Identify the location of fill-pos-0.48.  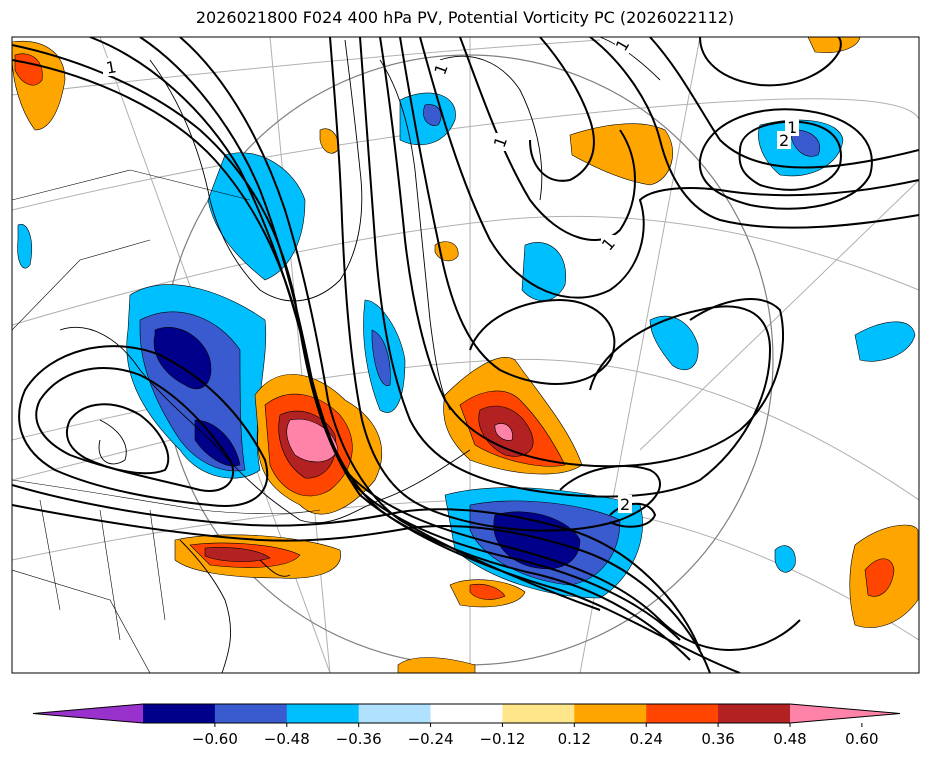
(503, 432).